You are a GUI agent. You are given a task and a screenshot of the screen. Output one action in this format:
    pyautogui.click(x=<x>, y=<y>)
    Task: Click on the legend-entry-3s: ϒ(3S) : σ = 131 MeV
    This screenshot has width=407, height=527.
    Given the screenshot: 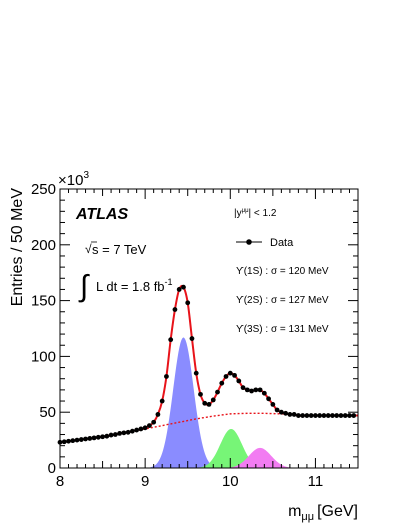 What is the action you would take?
    pyautogui.click(x=282, y=329)
    